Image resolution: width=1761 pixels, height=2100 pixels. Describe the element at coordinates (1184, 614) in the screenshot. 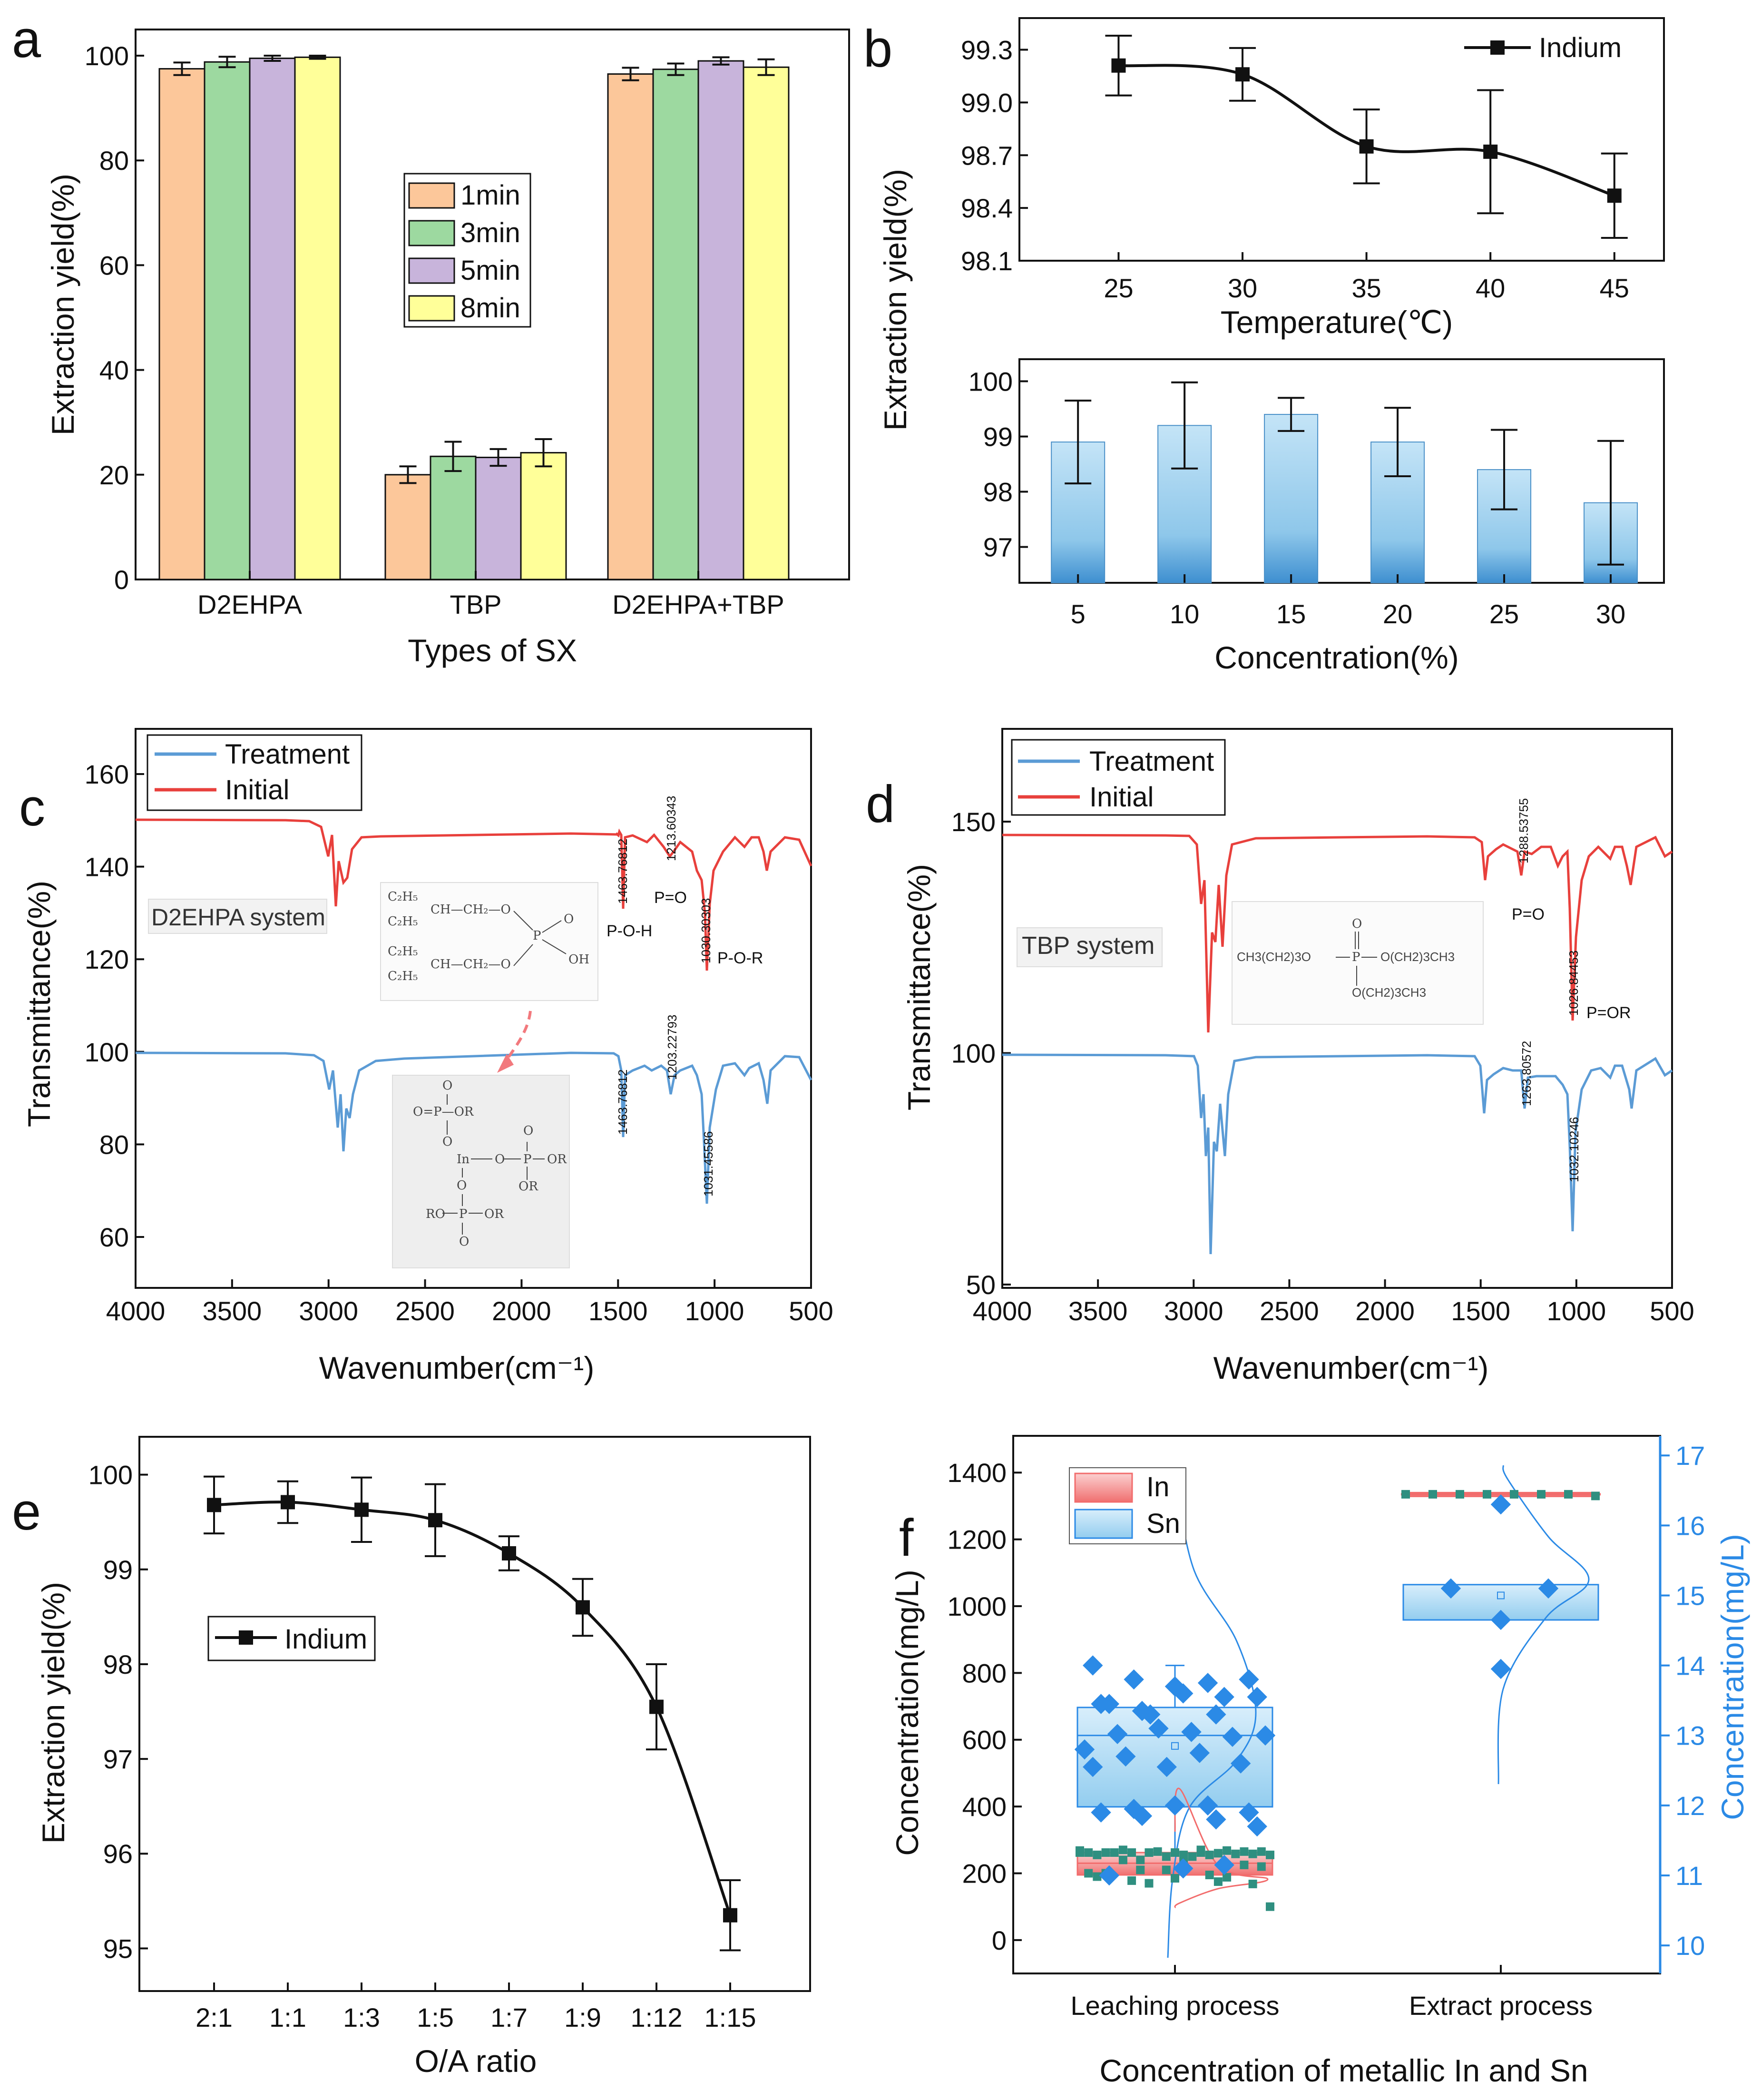

I see `x-tick-label: 10` at that location.